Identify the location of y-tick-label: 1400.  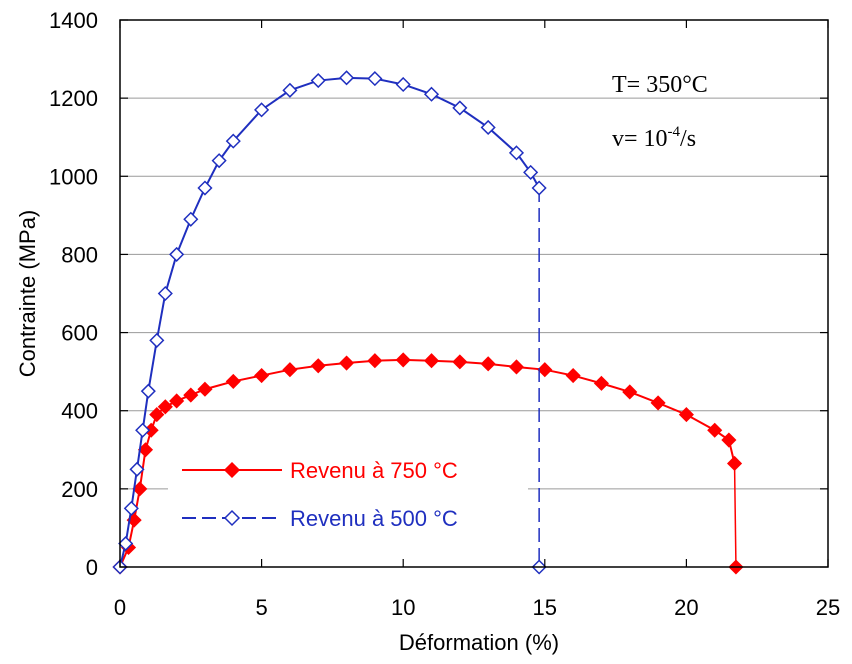
(73, 20).